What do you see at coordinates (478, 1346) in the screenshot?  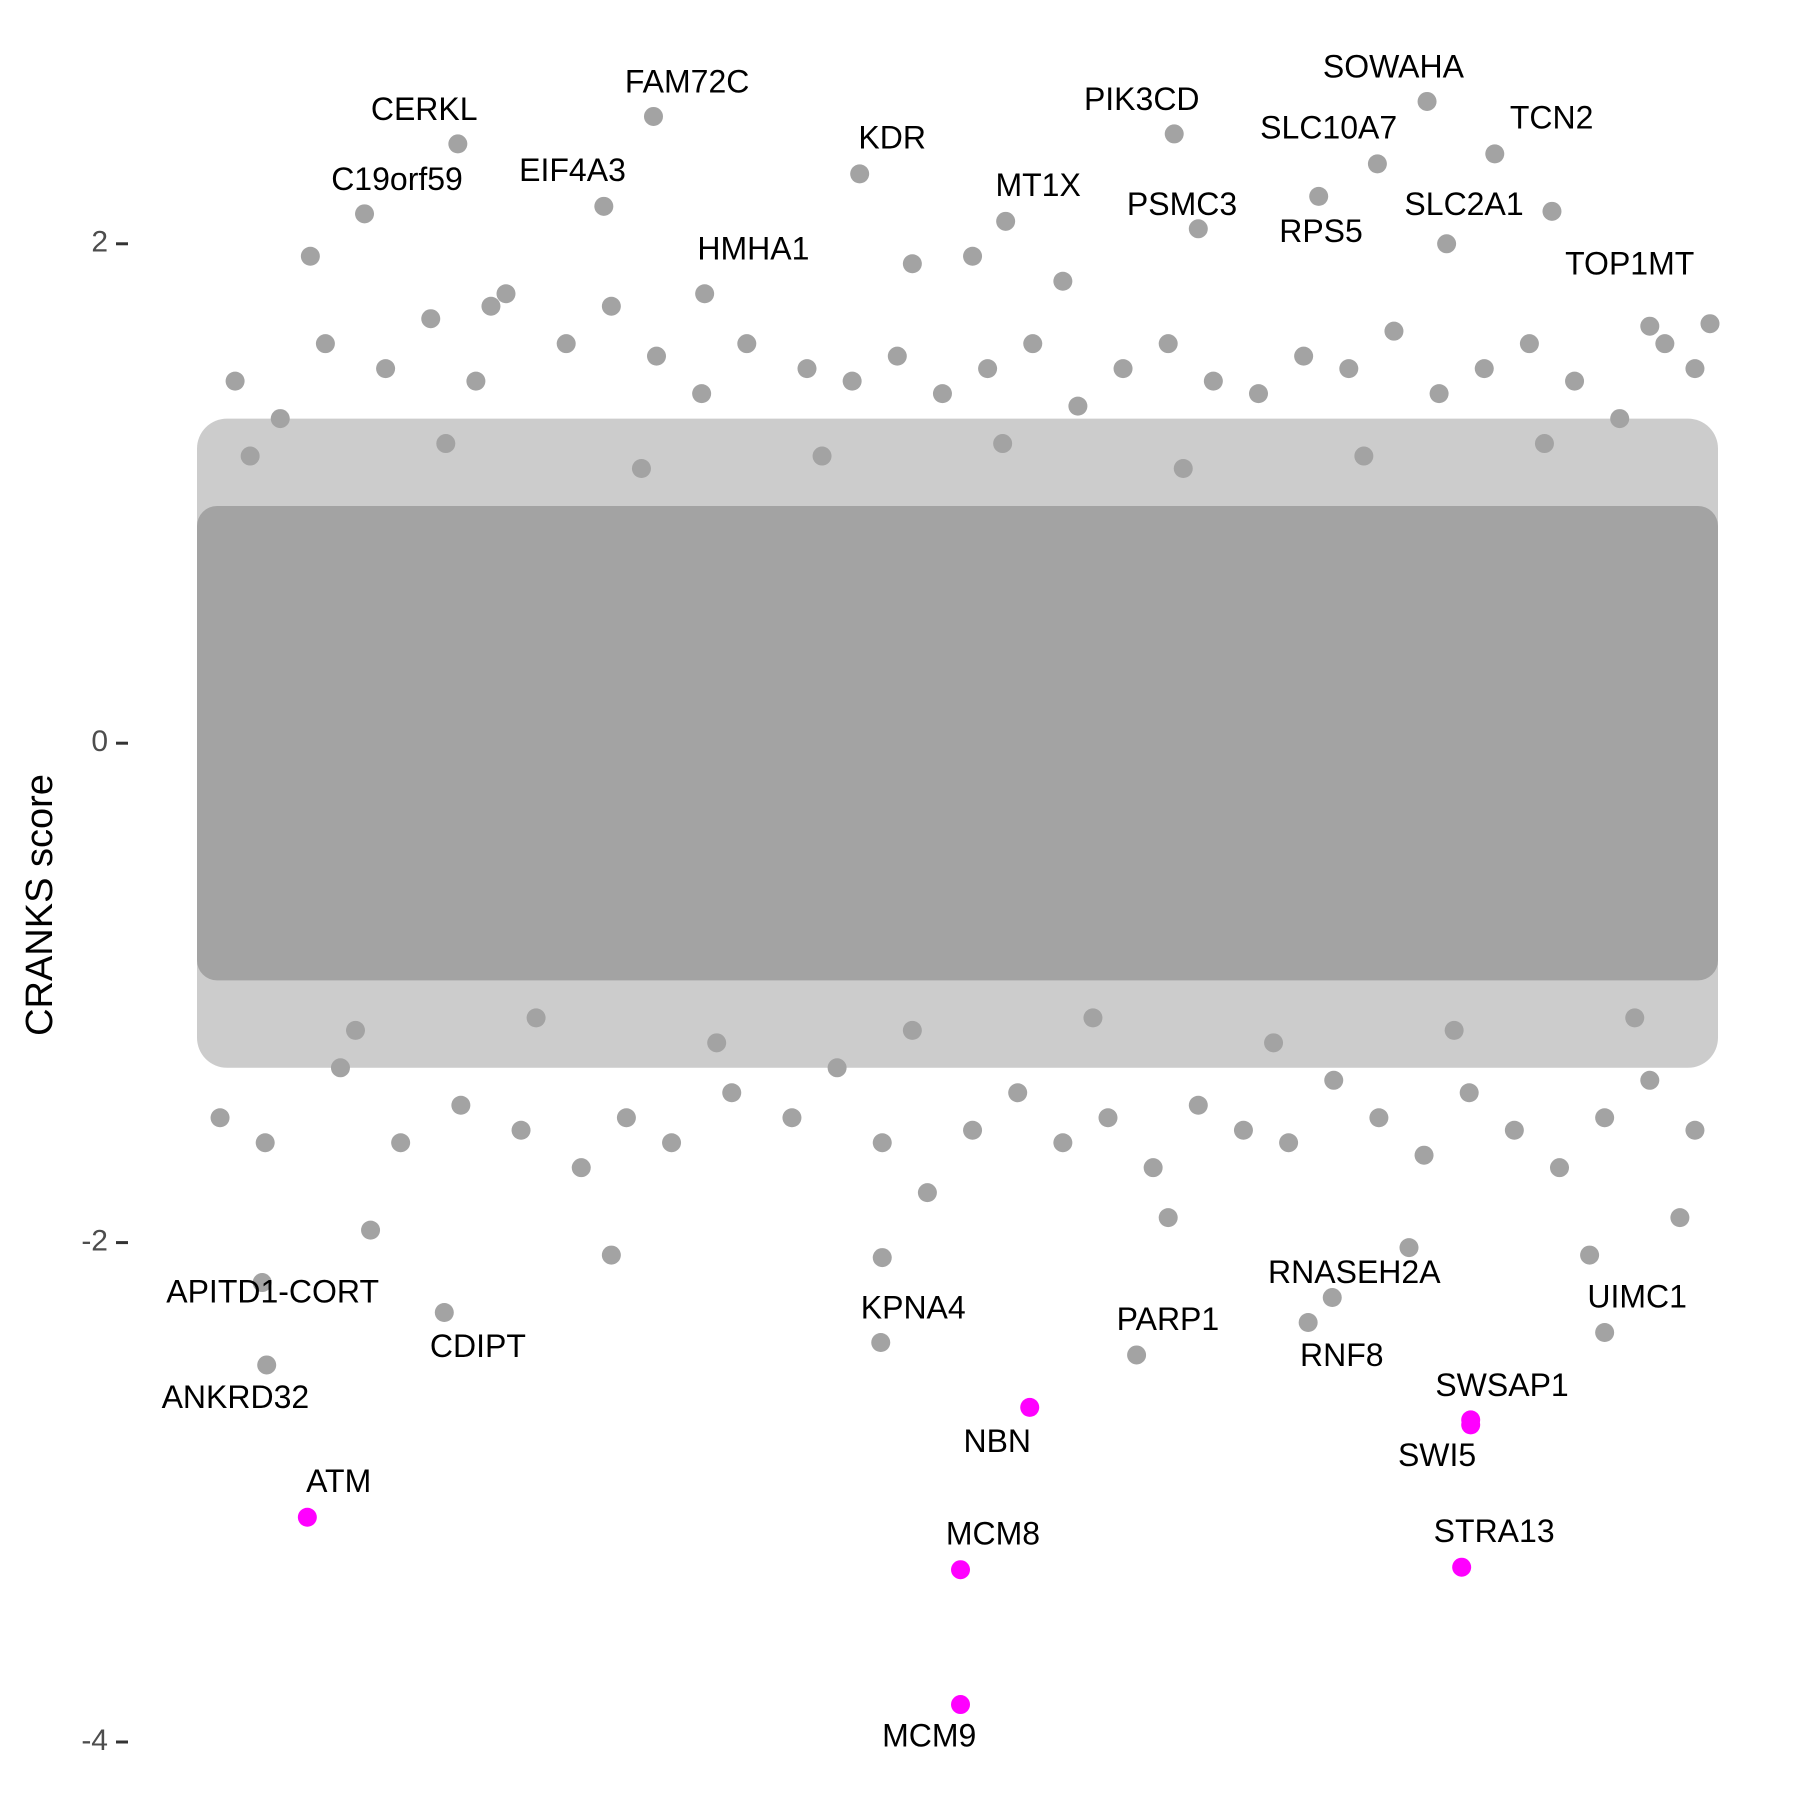 I see `point-label: CDIPT` at bounding box center [478, 1346].